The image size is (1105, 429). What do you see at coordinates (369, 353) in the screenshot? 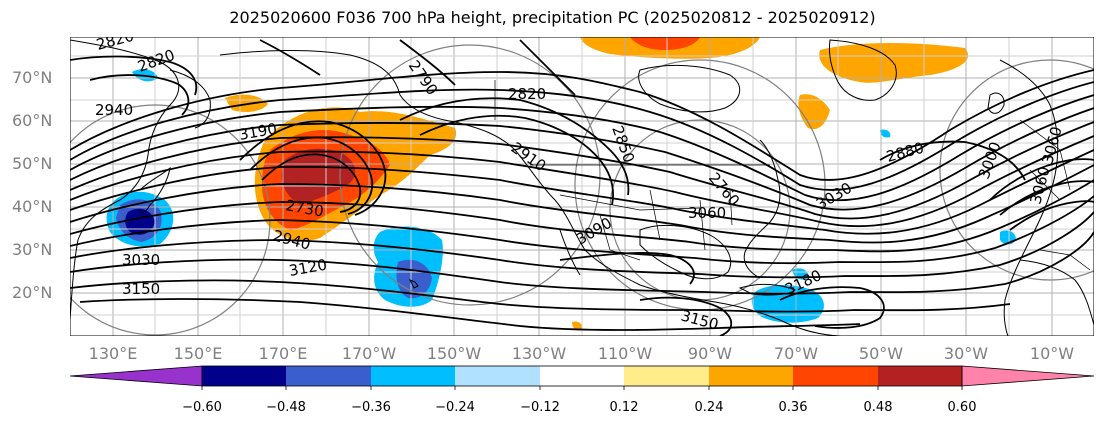
I see `lon-label: 170°W` at bounding box center [369, 353].